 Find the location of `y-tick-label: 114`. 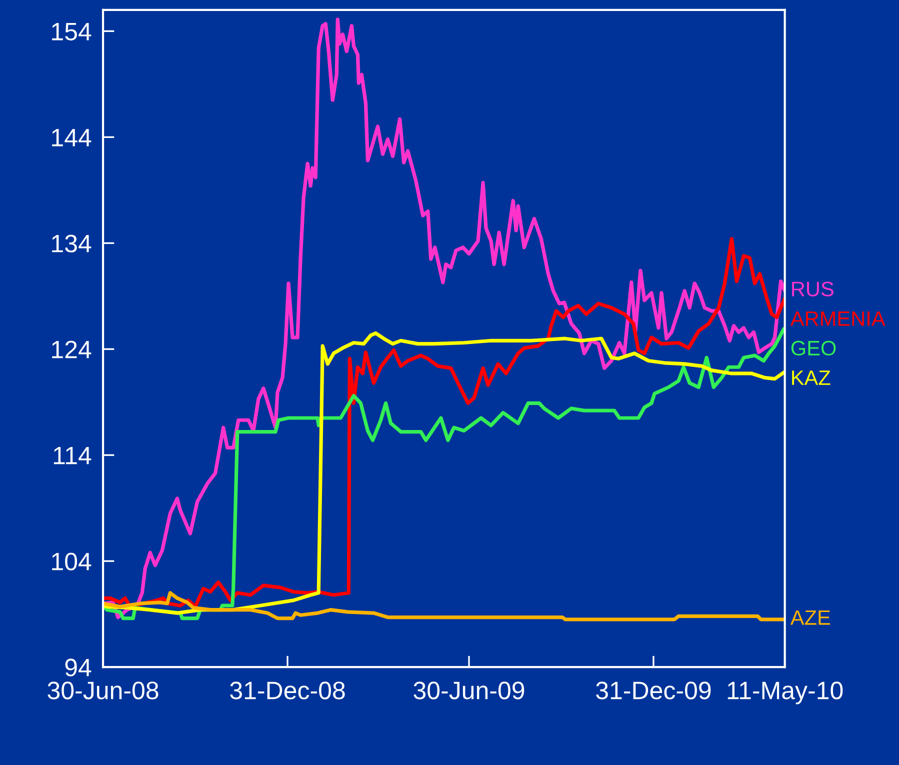

y-tick-label: 114 is located at coordinates (73, 455).